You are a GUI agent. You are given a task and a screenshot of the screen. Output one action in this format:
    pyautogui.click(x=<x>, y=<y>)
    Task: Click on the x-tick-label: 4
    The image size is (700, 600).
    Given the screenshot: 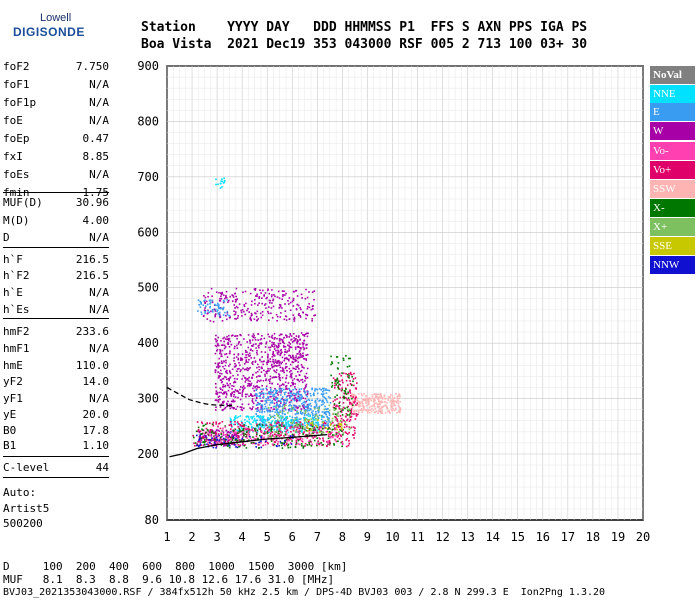 What is the action you would take?
    pyautogui.click(x=242, y=537)
    